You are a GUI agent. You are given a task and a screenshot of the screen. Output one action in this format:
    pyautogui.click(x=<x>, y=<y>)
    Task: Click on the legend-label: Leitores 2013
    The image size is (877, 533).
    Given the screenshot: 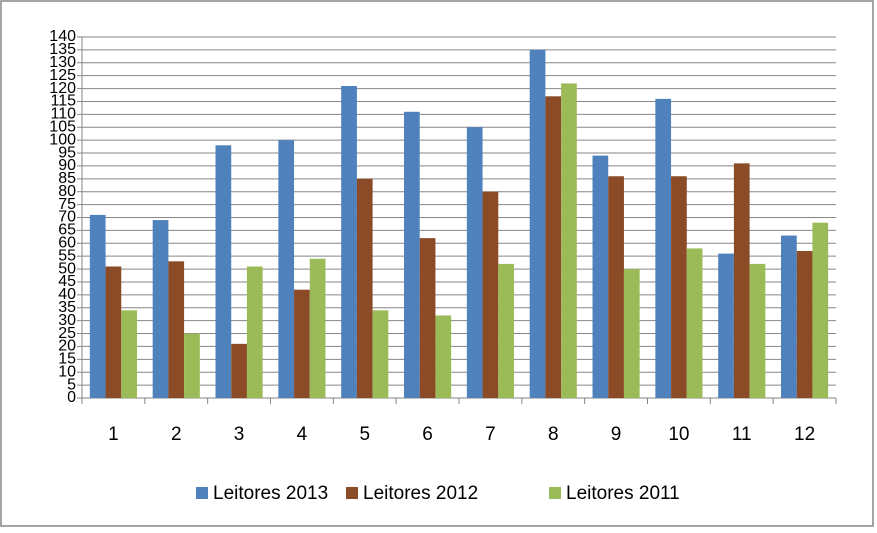 What is the action you would take?
    pyautogui.click(x=270, y=493)
    